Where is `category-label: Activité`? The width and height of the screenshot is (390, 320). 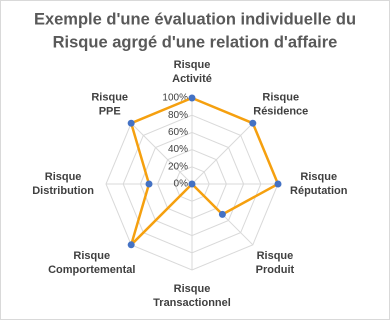 category-label: Activité is located at coordinates (192, 79).